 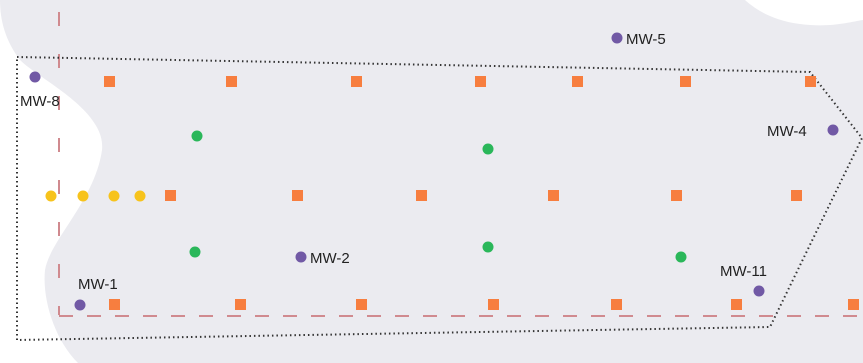 I want to click on well-mw-4: MW-4, so click(x=803, y=131).